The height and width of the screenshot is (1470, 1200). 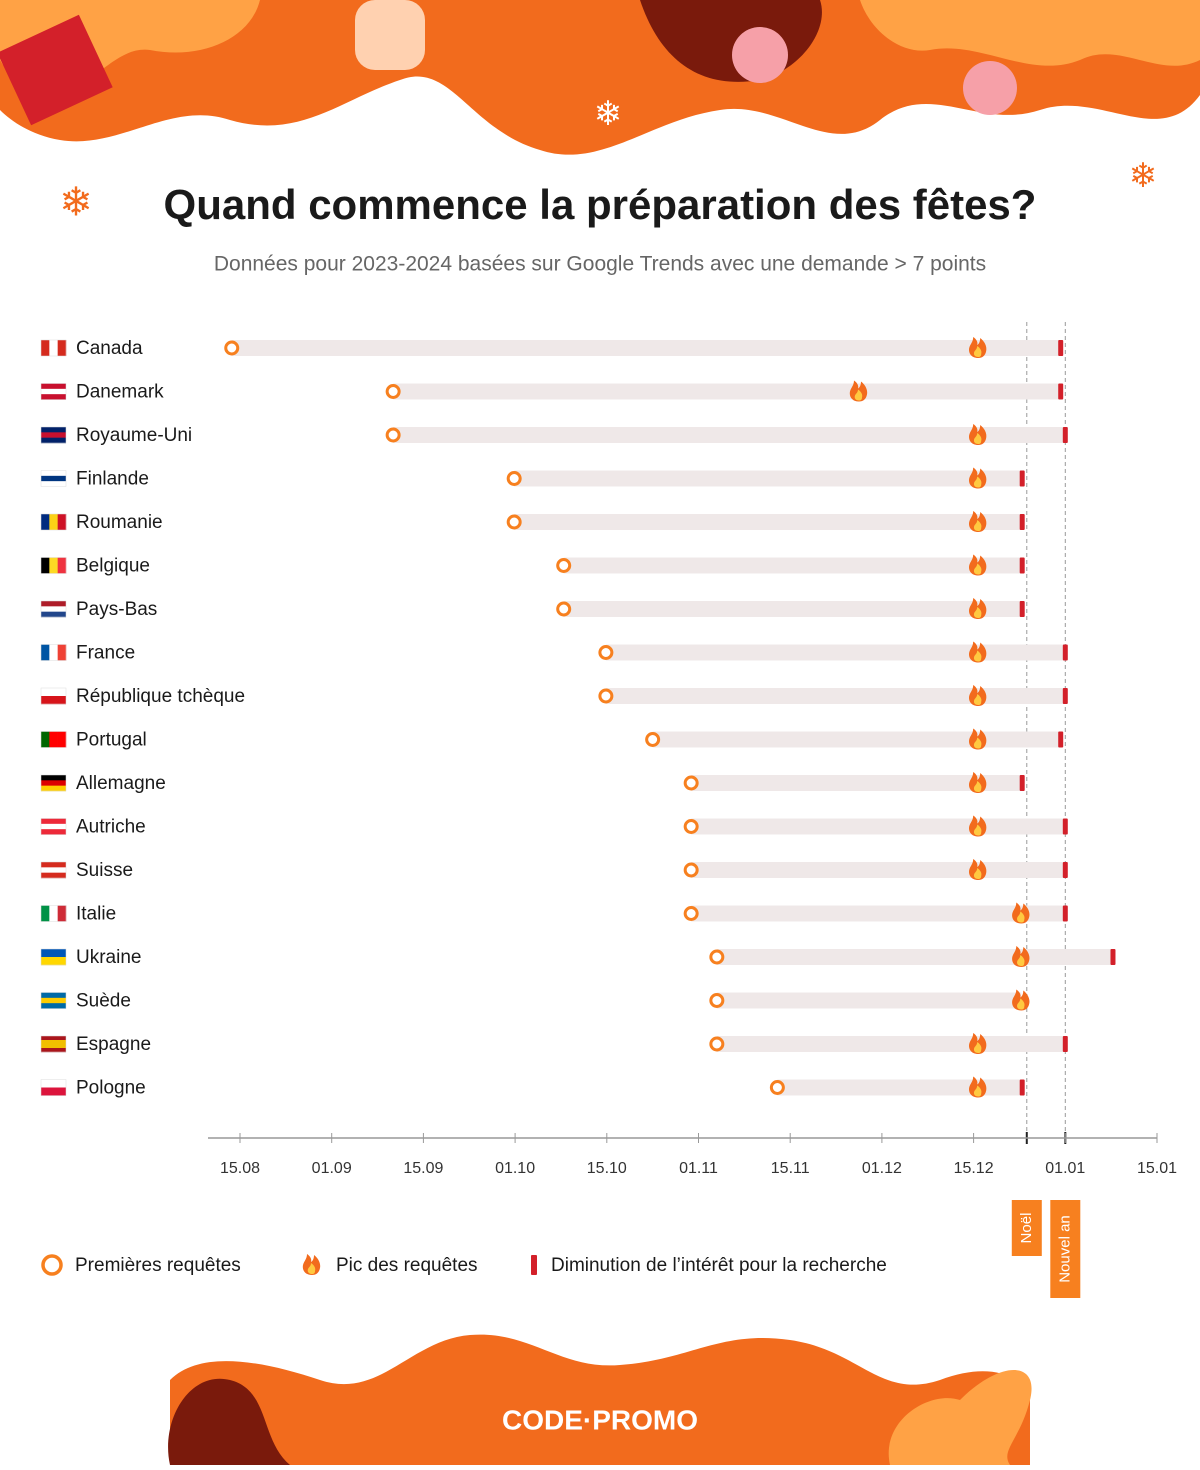 I want to click on x-tick-label: 01.01, so click(x=1065, y=1168).